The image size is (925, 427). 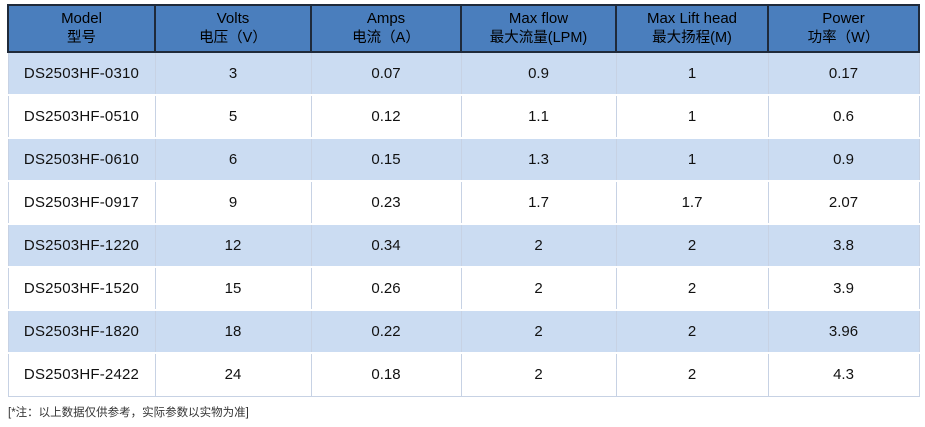 I want to click on volts-cell: 3, so click(x=233, y=73).